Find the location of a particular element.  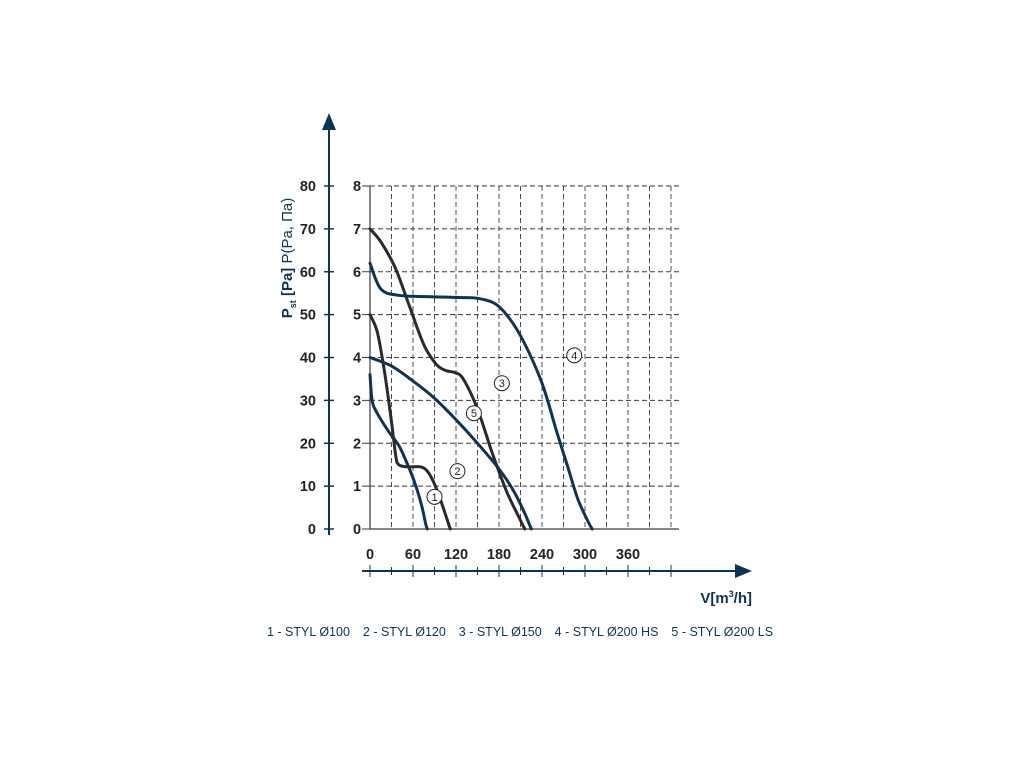

y-axis-title: Pst [Pa] P(Pa, Па) is located at coordinates (288, 258).